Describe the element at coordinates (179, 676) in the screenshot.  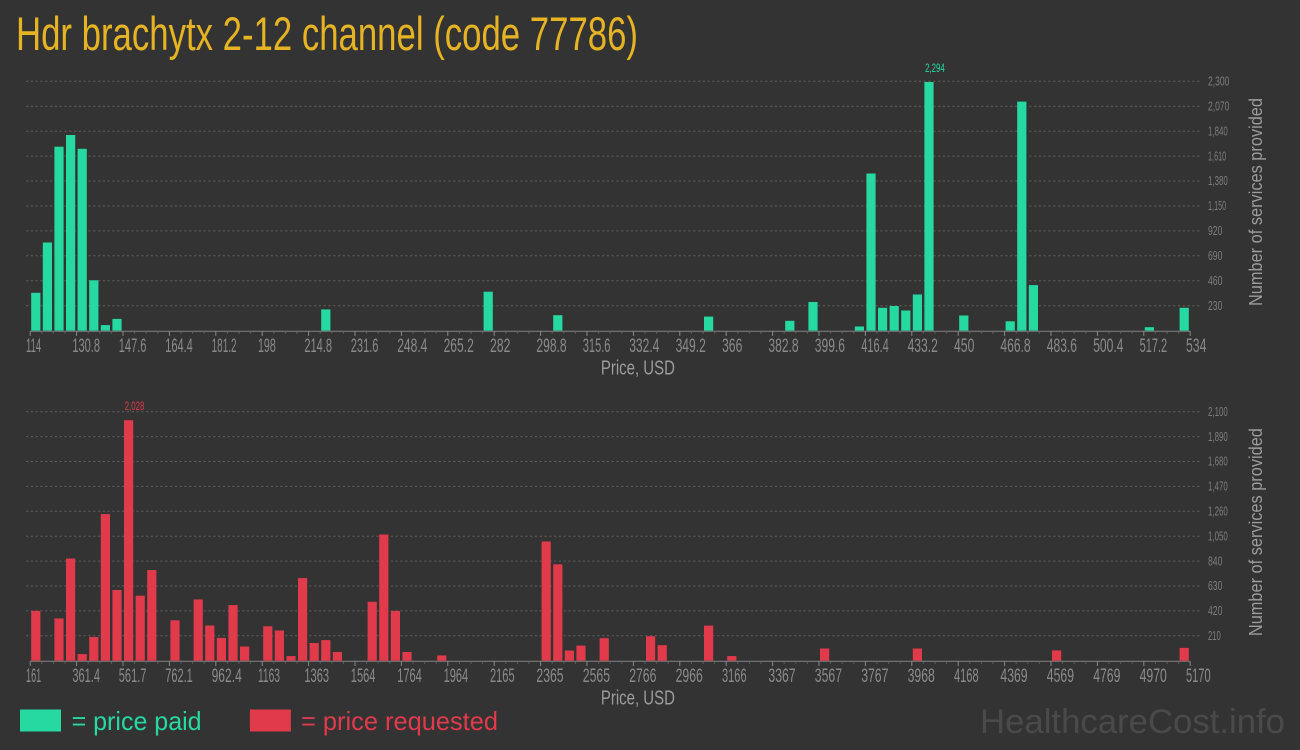
I see `svg-text: 762.1` at that location.